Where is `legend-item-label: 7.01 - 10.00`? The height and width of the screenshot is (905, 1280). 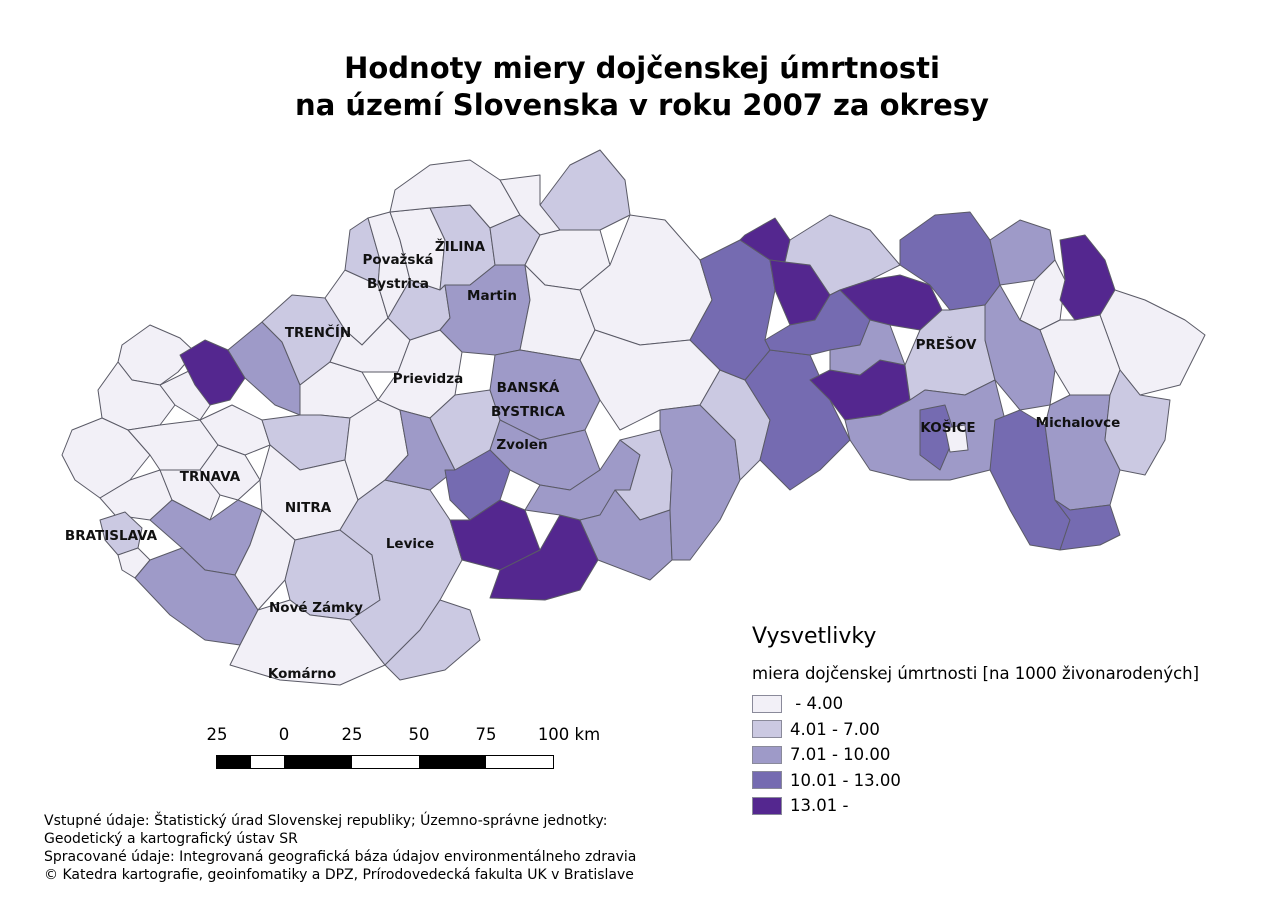 legend-item-label: 7.01 - 10.00 is located at coordinates (840, 755).